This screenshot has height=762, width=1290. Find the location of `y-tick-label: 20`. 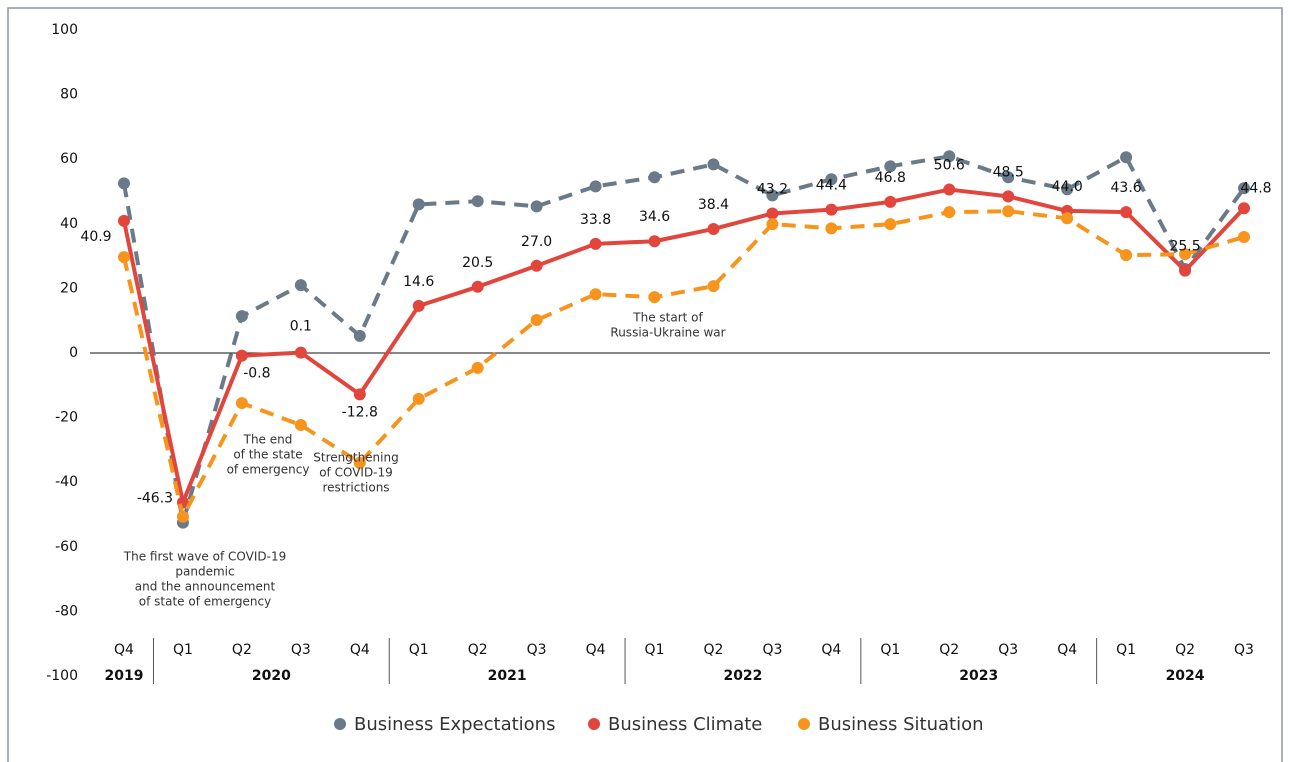

y-tick-label: 20 is located at coordinates (69, 288).